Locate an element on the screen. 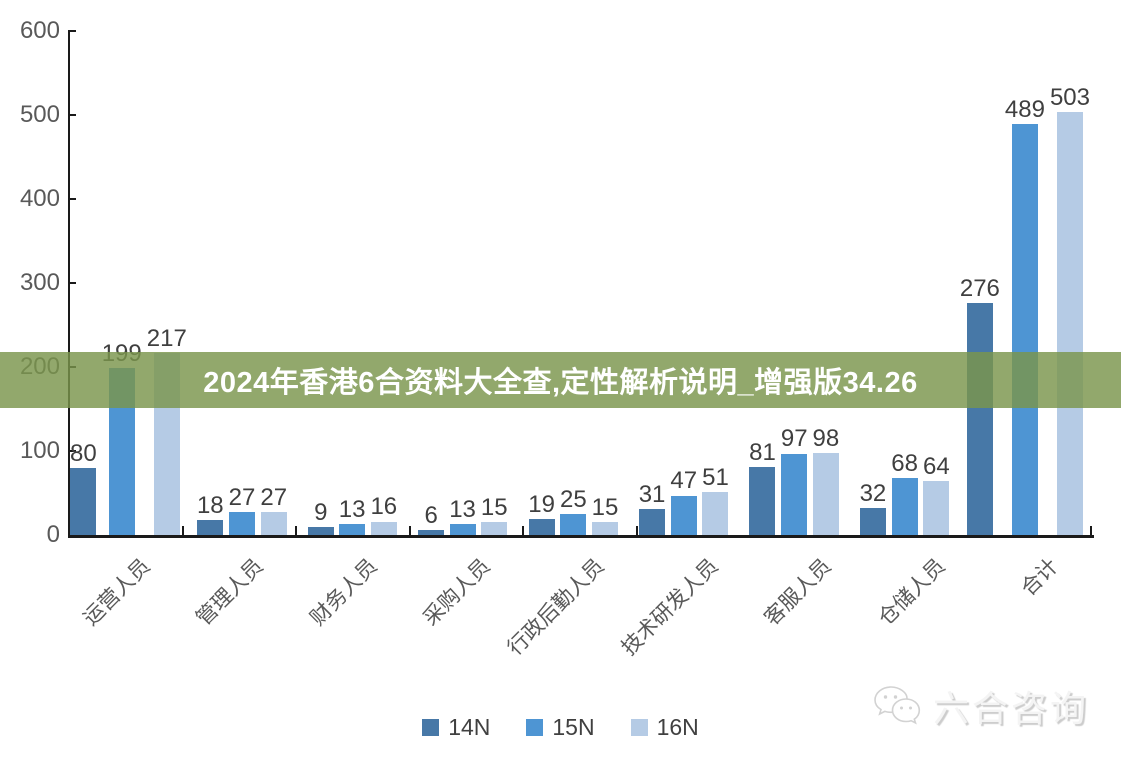 The height and width of the screenshot is (757, 1121). bar-value-label: 81 is located at coordinates (762, 452).